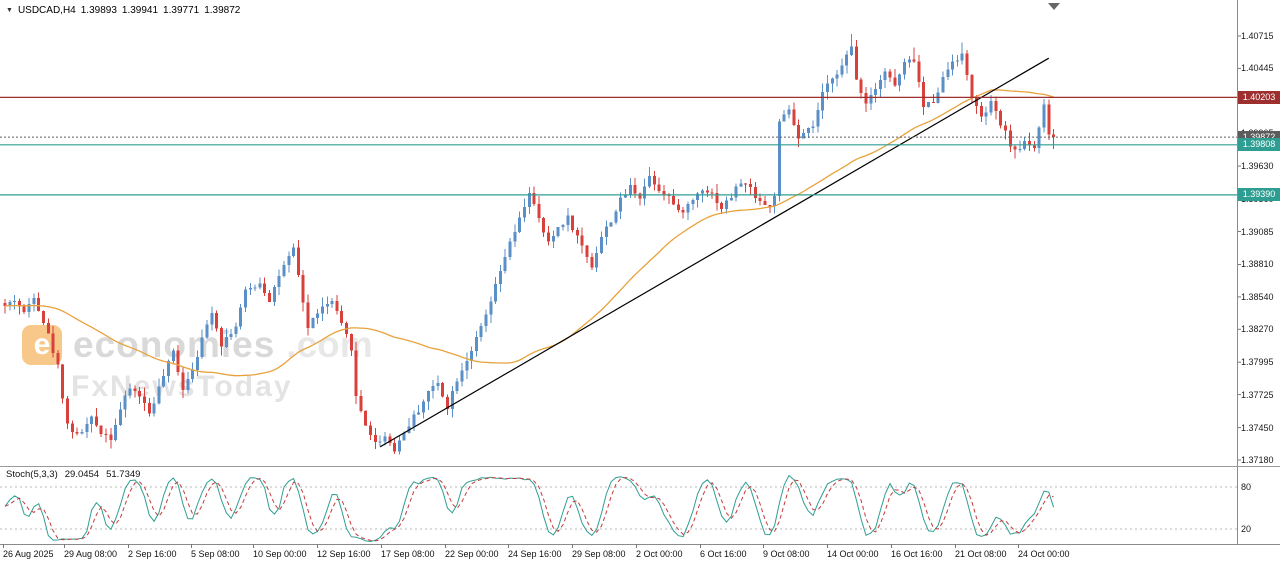  What do you see at coordinates (197, 364) in the screenshot?
I see `watermark: e economies .com FxNewsToday` at bounding box center [197, 364].